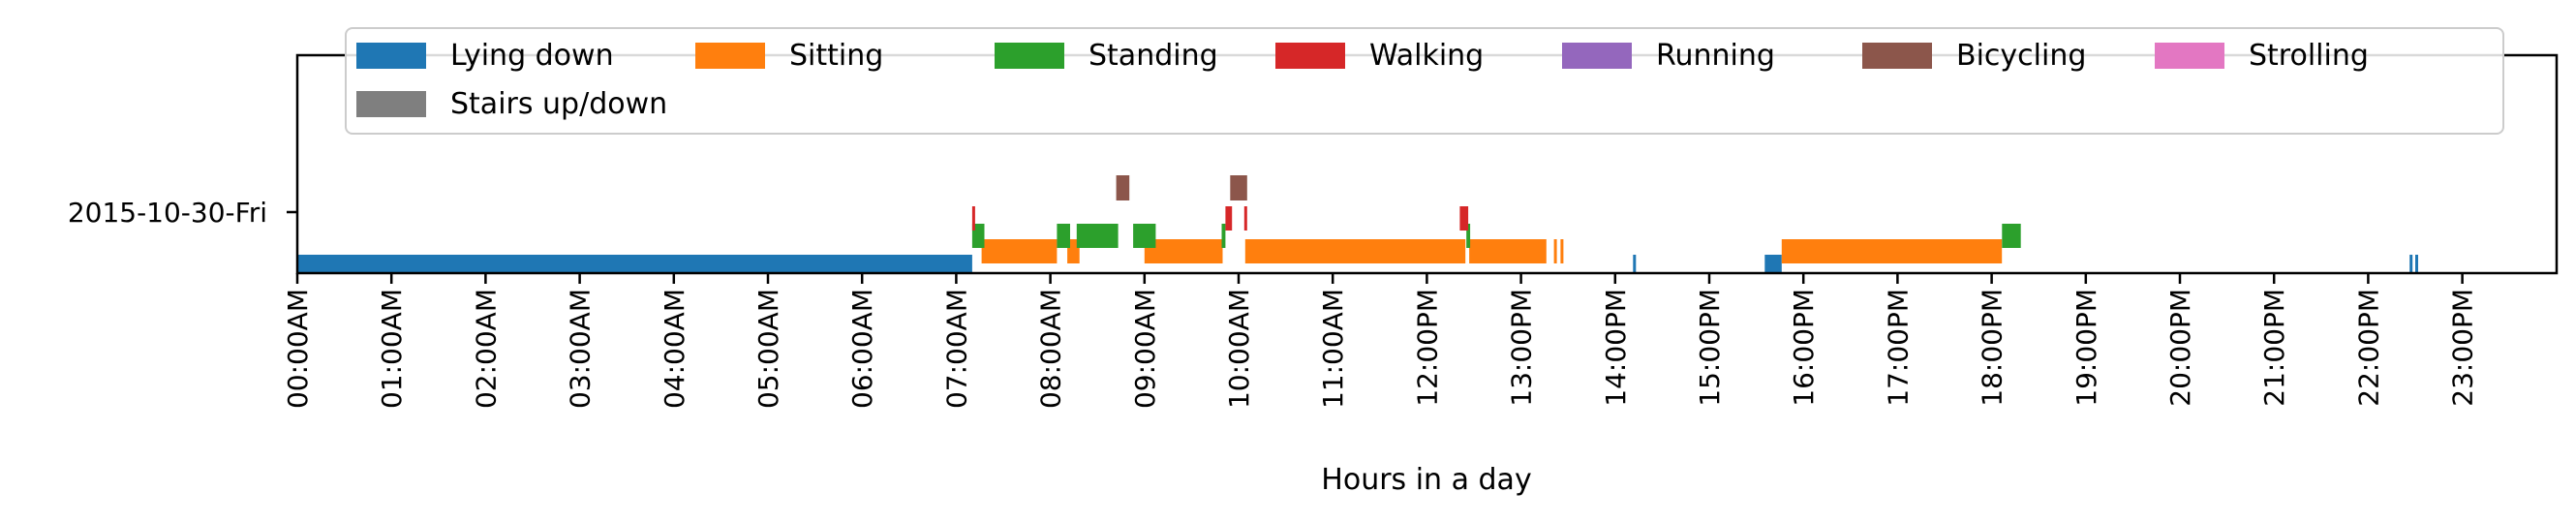 Image resolution: width=2576 pixels, height=523 pixels. I want to click on x-tick-label: 16:00PM, so click(1804, 348).